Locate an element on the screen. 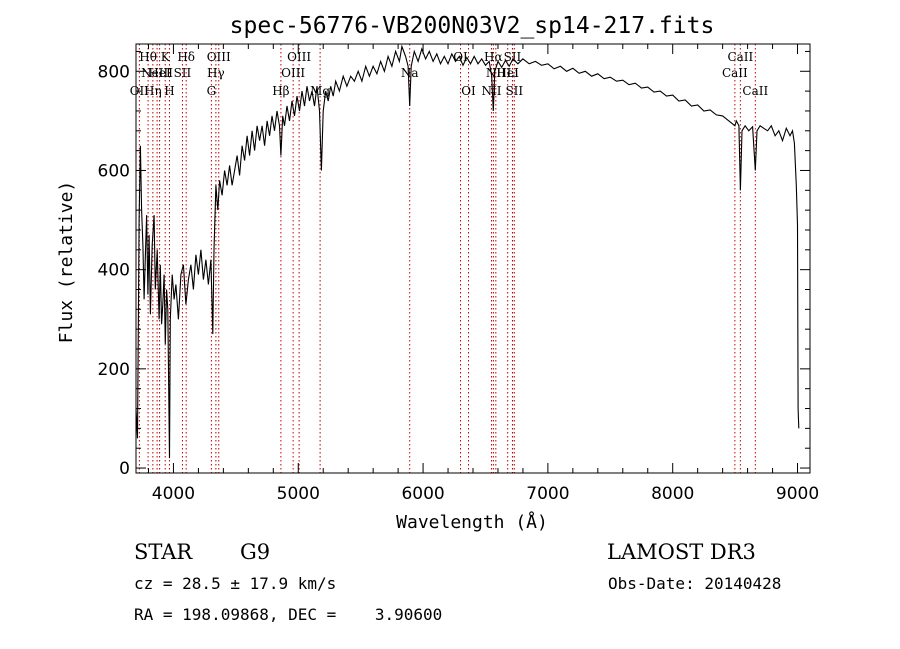 This screenshot has height=649, width=900. x-tick-label: 9000 is located at coordinates (797, 494).